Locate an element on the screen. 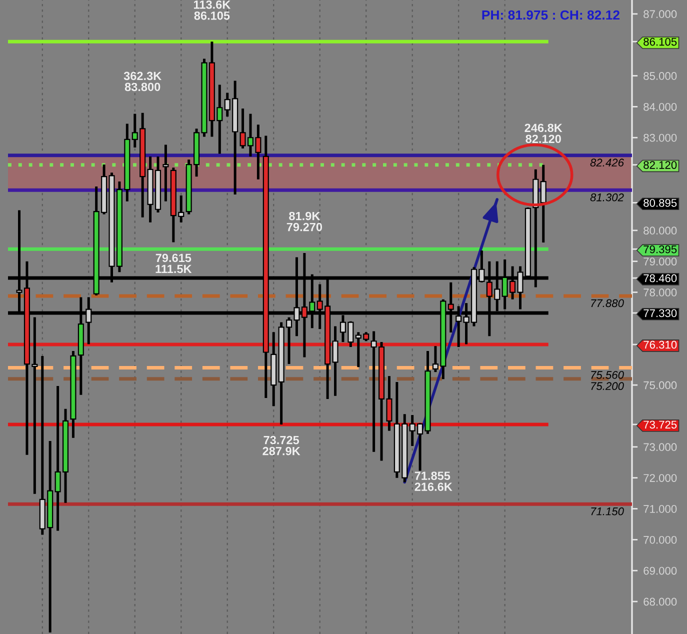 The height and width of the screenshot is (634, 687). y-tick-label: 82.120 is located at coordinates (660, 165).